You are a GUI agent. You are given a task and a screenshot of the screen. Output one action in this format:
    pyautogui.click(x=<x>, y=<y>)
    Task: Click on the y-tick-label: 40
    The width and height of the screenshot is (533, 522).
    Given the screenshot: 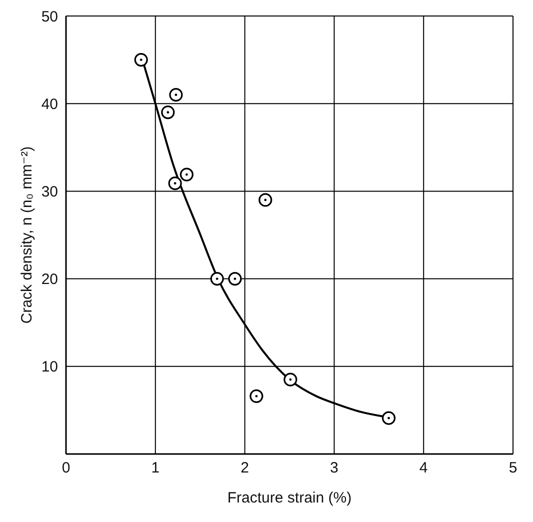 What is the action you would take?
    pyautogui.click(x=49, y=104)
    